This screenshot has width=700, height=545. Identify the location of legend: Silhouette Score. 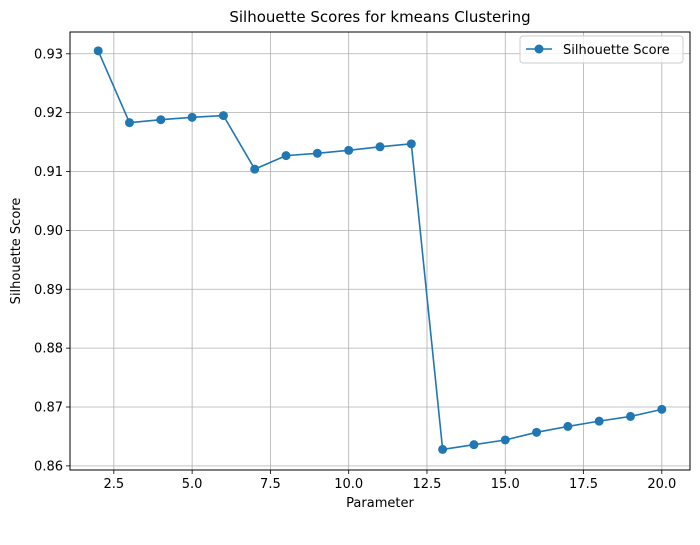
(601, 49).